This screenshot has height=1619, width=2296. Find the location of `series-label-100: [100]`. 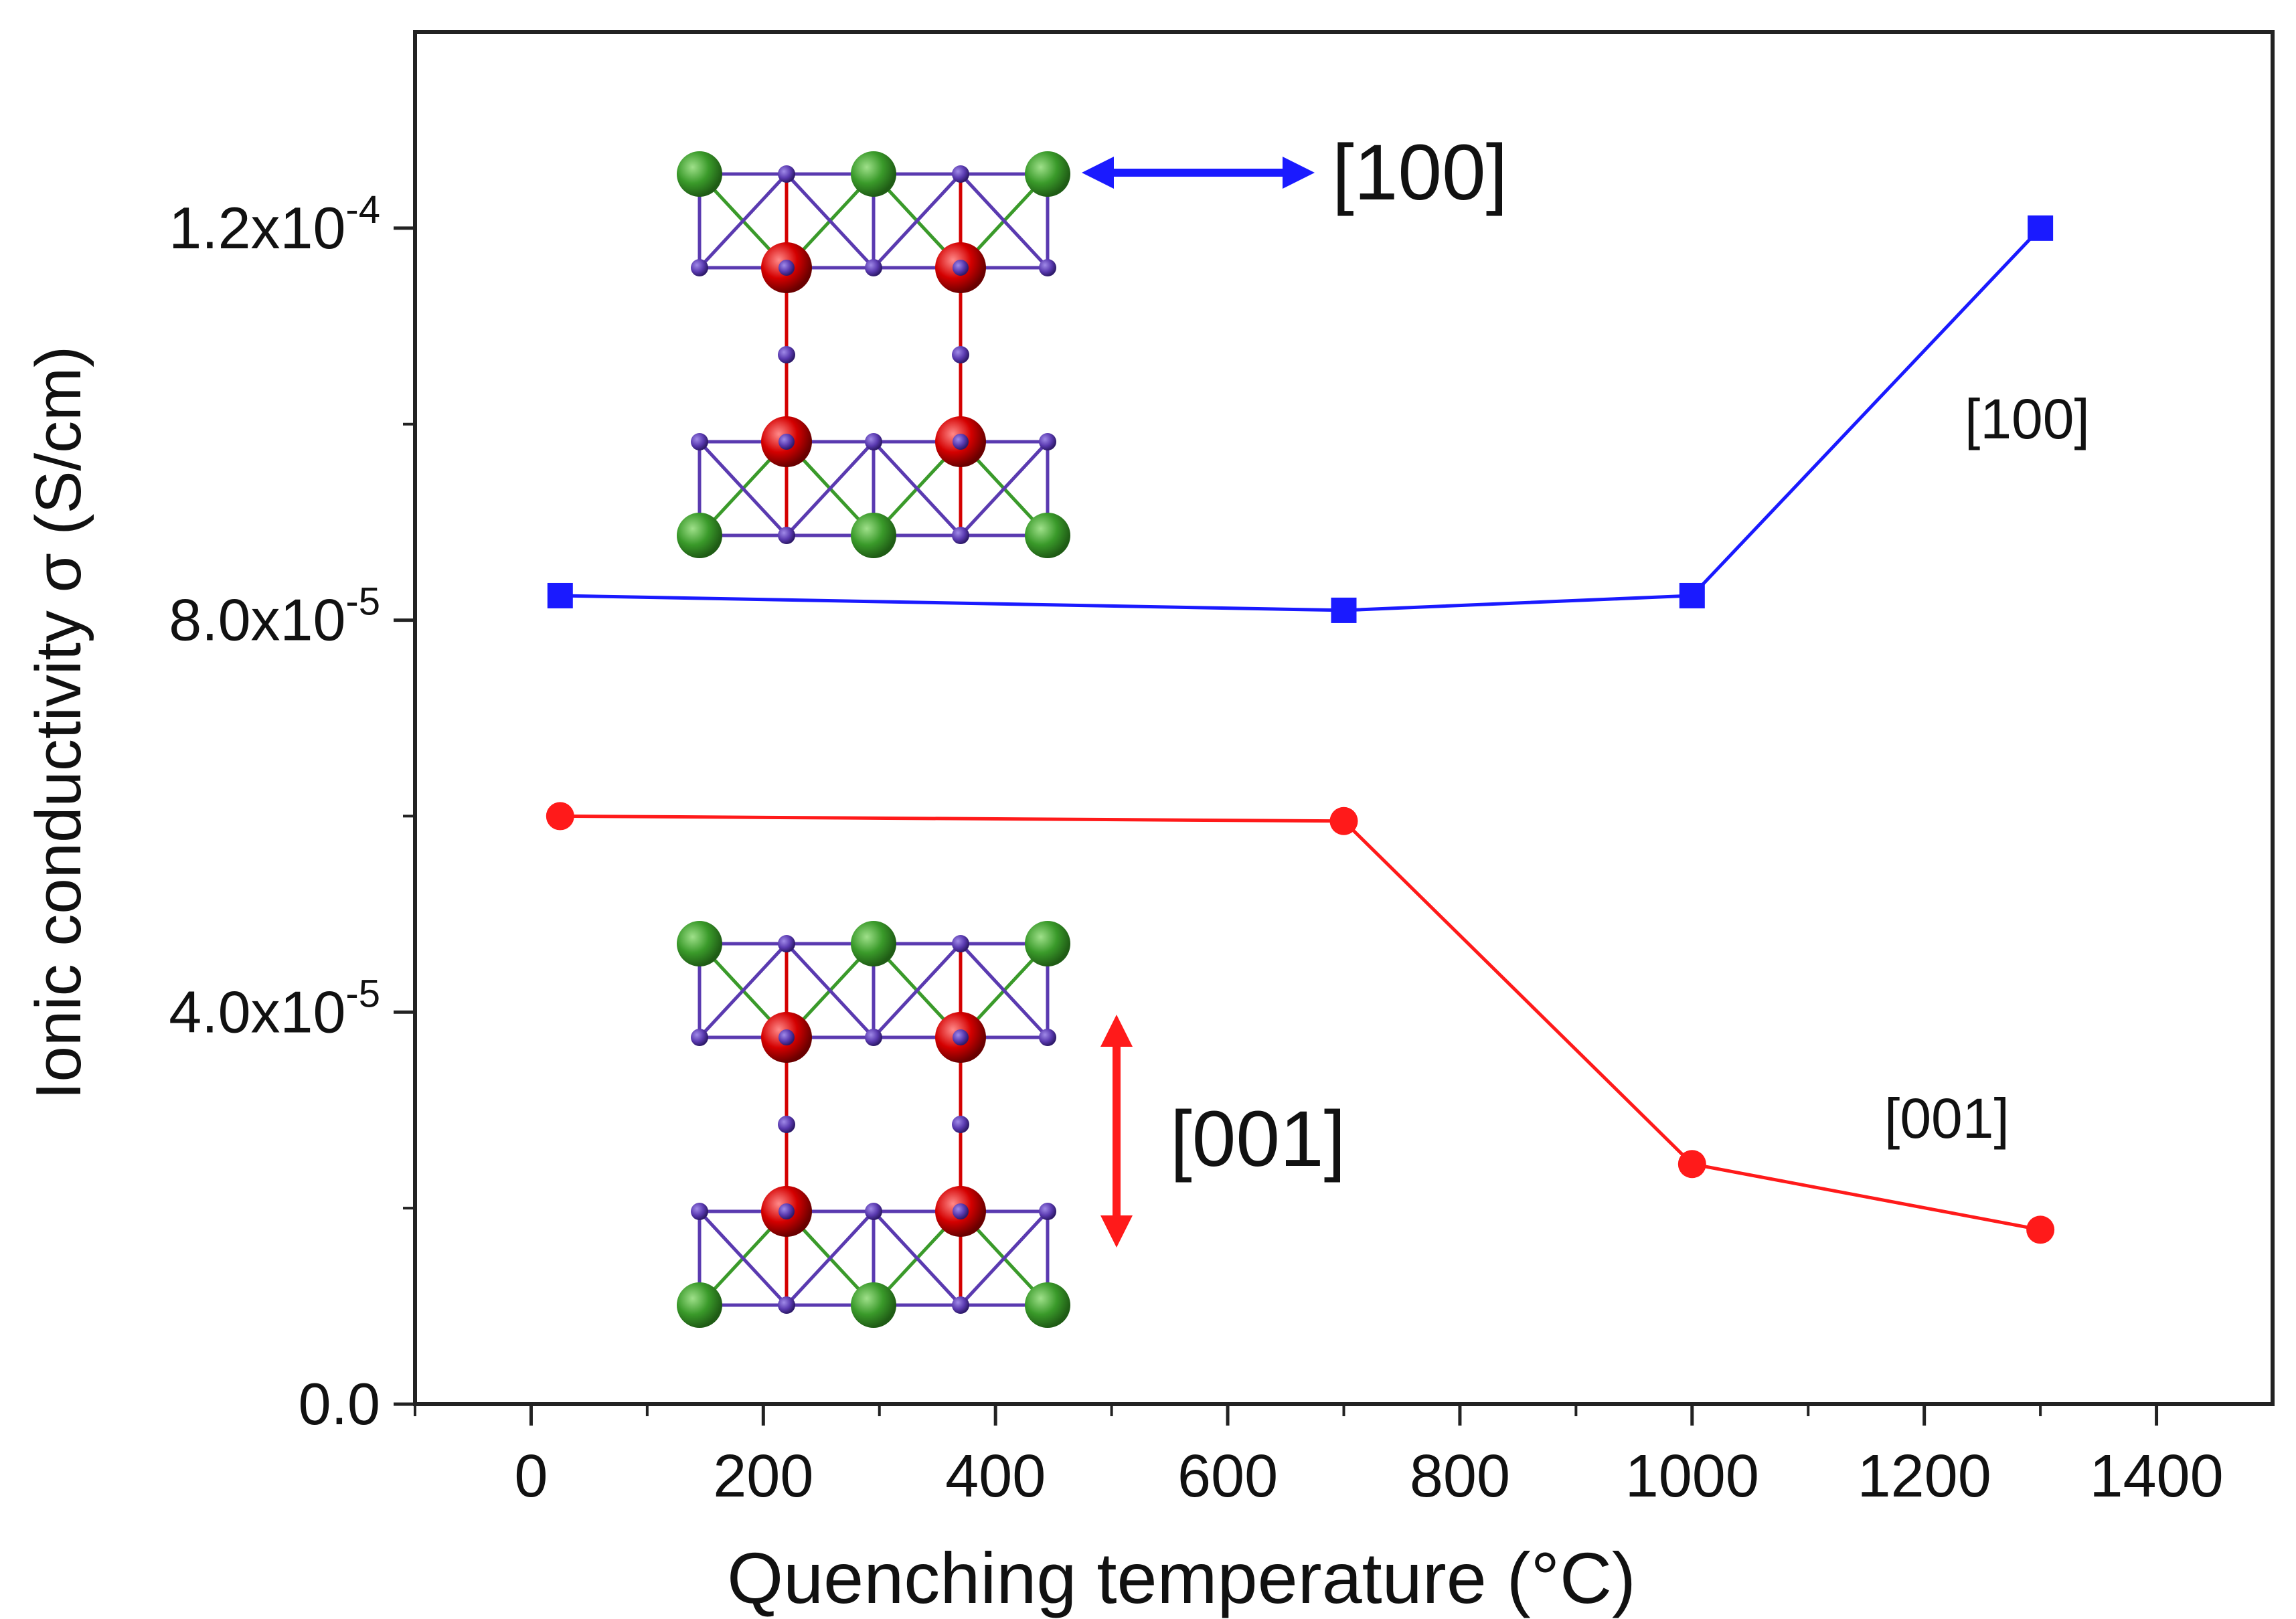

series-label-100: [100] is located at coordinates (2027, 419).